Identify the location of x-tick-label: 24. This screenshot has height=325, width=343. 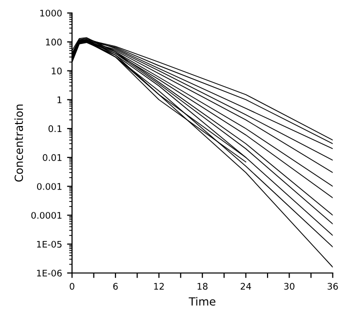
(246, 286).